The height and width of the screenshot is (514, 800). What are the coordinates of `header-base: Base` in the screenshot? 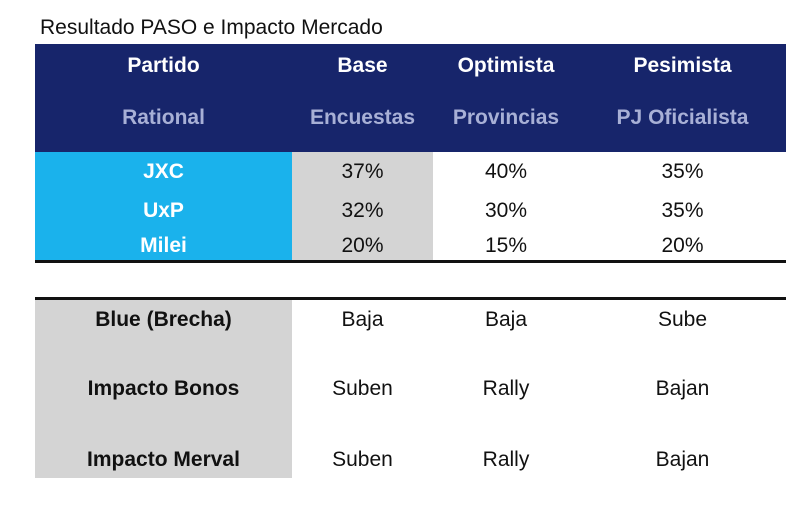 It's located at (362, 65).